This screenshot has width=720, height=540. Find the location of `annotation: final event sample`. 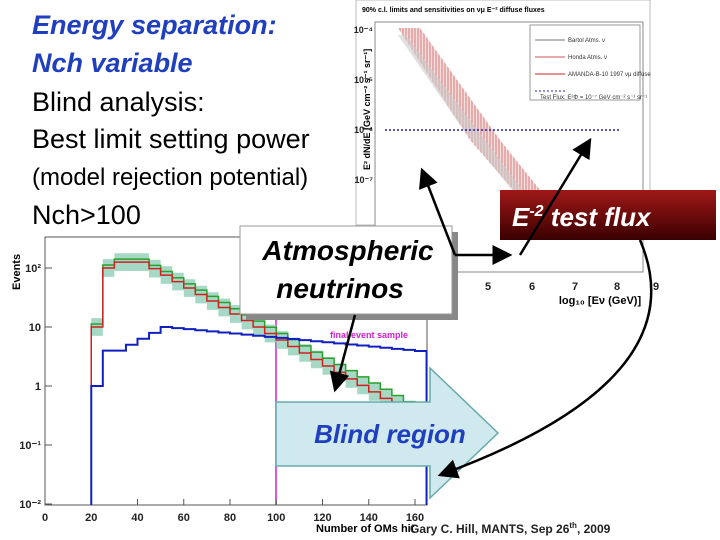

annotation: final event sample is located at coordinates (369, 335).